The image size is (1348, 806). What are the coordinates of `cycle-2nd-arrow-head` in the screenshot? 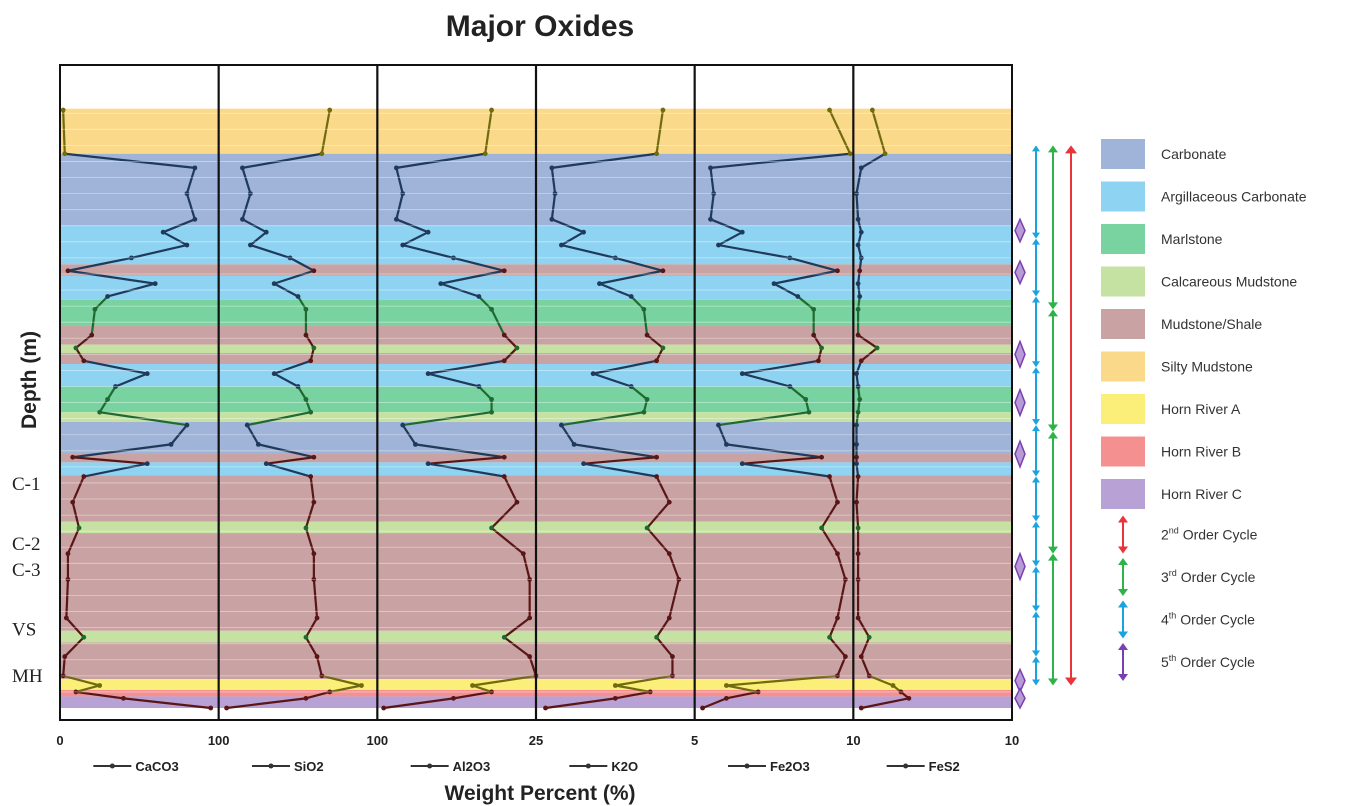 It's located at (1071, 681).